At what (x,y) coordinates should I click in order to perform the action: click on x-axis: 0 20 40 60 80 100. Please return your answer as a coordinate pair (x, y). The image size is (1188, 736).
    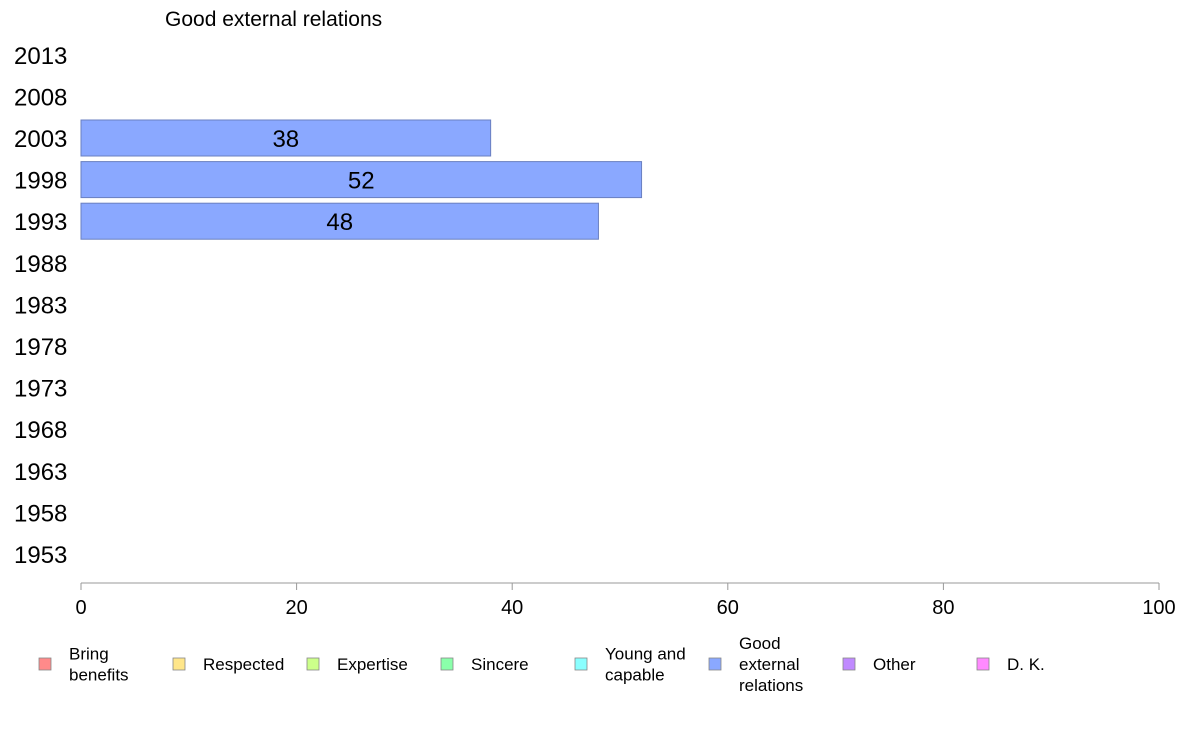
    Looking at the image, I should click on (625, 600).